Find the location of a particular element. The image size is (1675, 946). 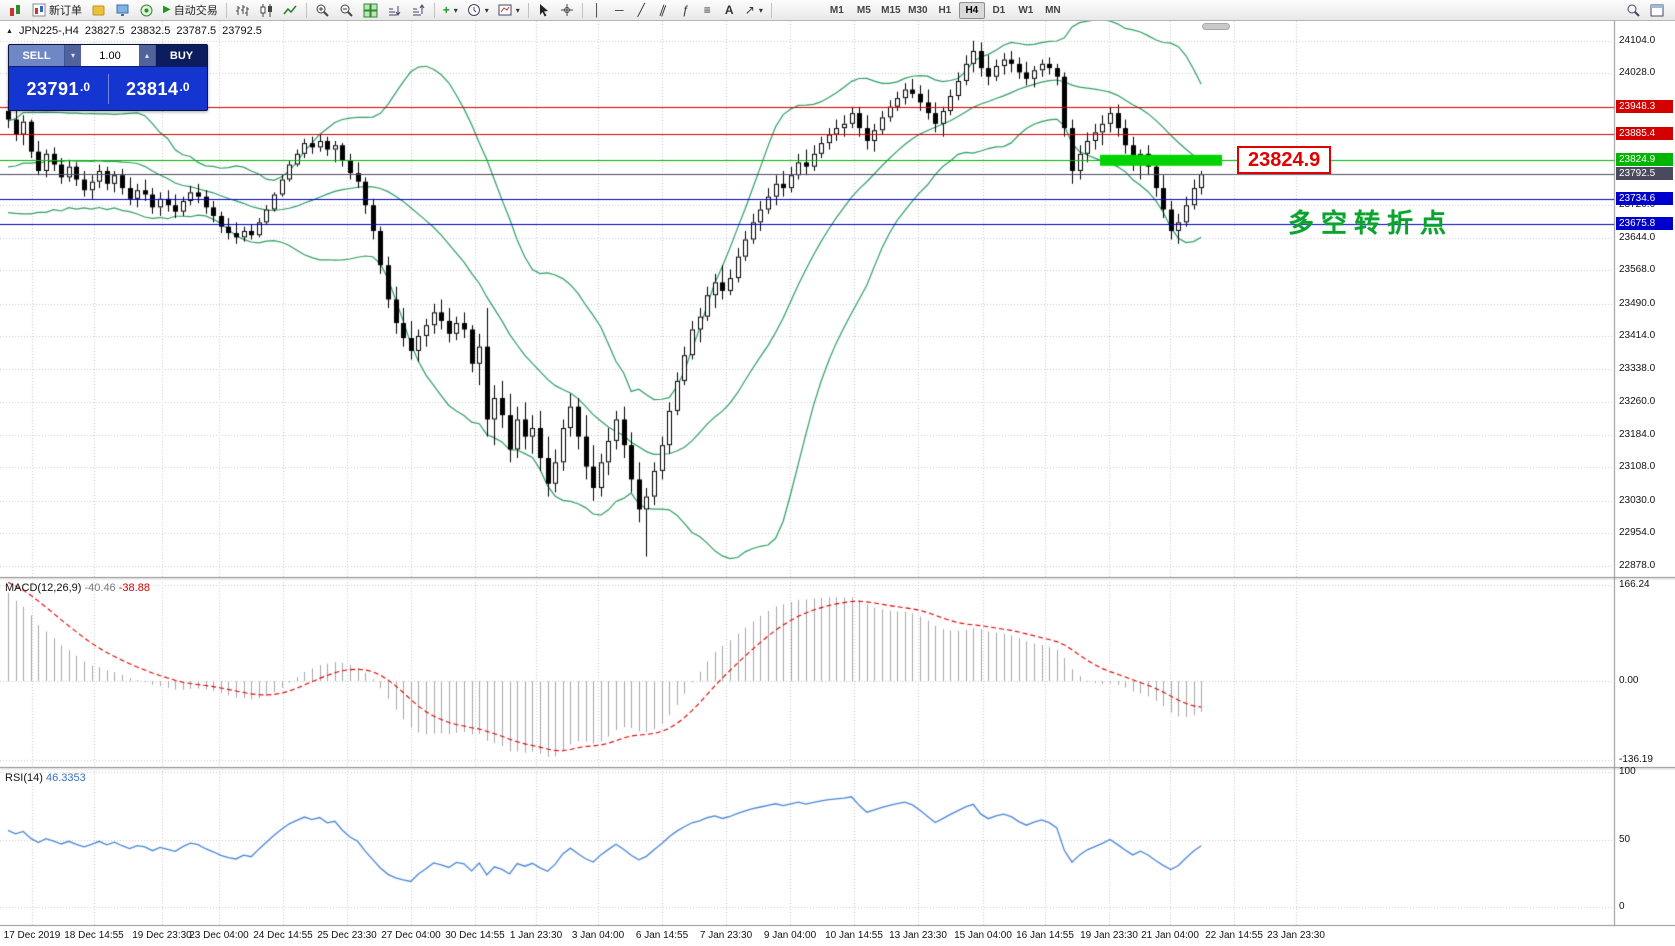

price-tick-label: 23184.0 is located at coordinates (1637, 434).